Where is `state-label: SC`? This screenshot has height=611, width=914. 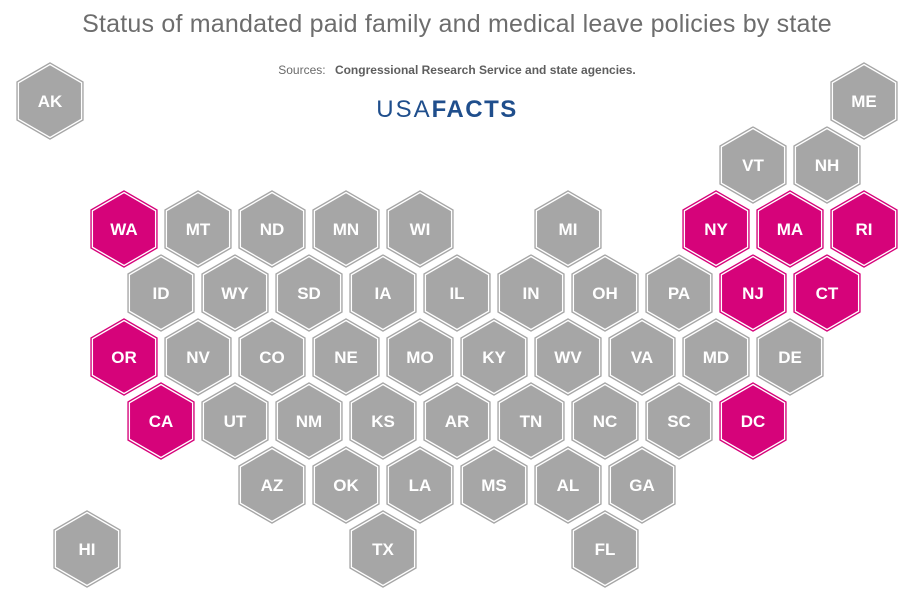 state-label: SC is located at coordinates (679, 421).